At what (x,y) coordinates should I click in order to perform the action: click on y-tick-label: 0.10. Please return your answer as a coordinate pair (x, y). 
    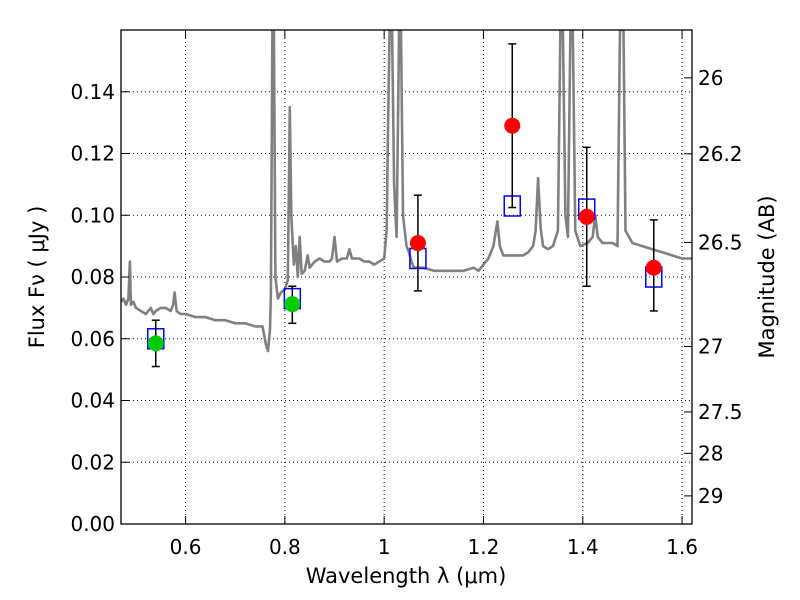
    Looking at the image, I should click on (92, 215).